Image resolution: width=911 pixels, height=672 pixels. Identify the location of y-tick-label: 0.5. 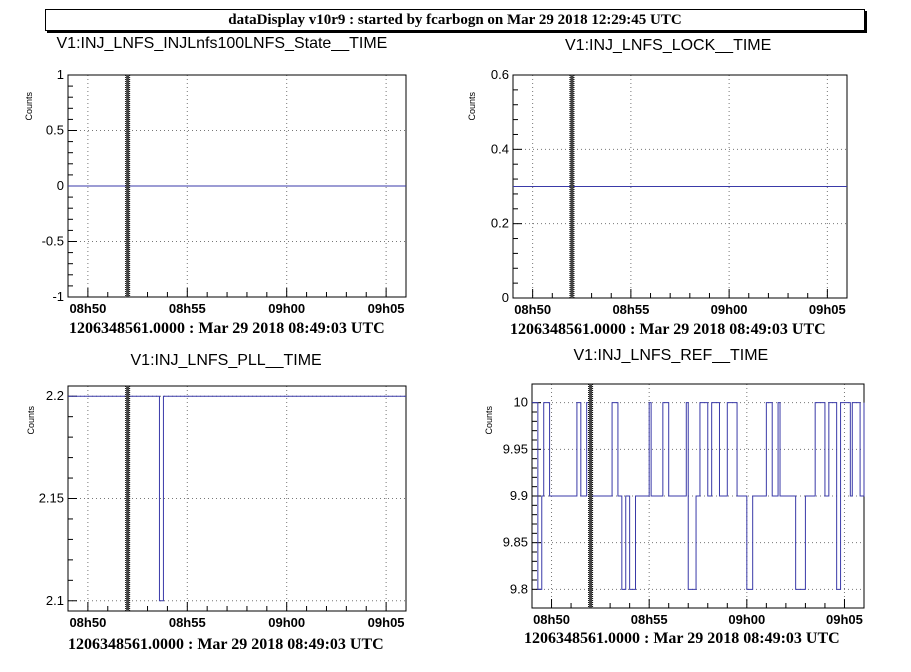
(55, 130).